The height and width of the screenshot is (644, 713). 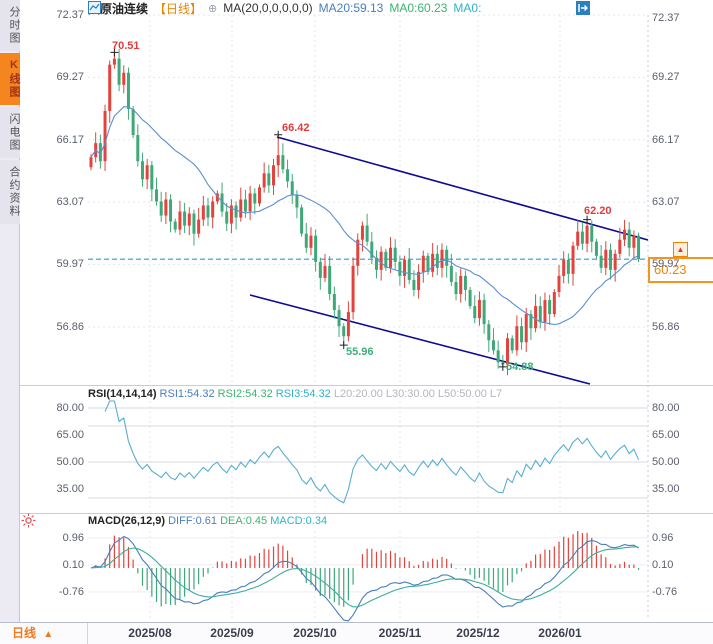 I want to click on period-selector-label: 日线, so click(x=24, y=633).